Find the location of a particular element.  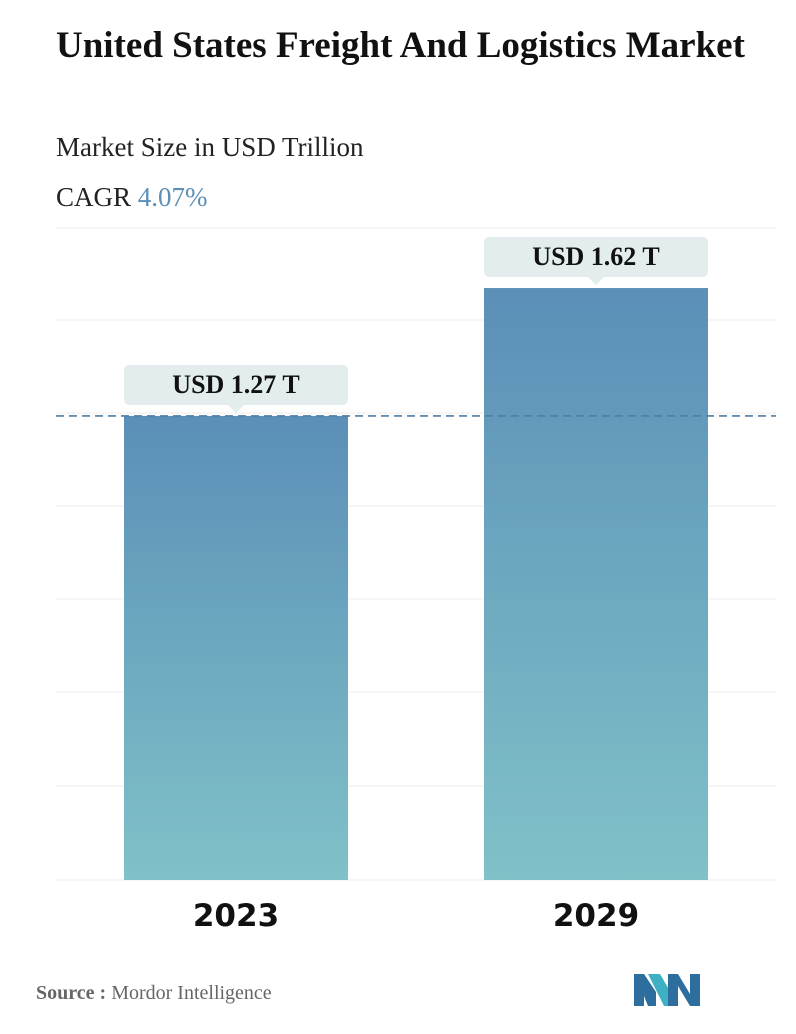

chart-subtitle: Market Size in USD Trillion is located at coordinates (210, 147).